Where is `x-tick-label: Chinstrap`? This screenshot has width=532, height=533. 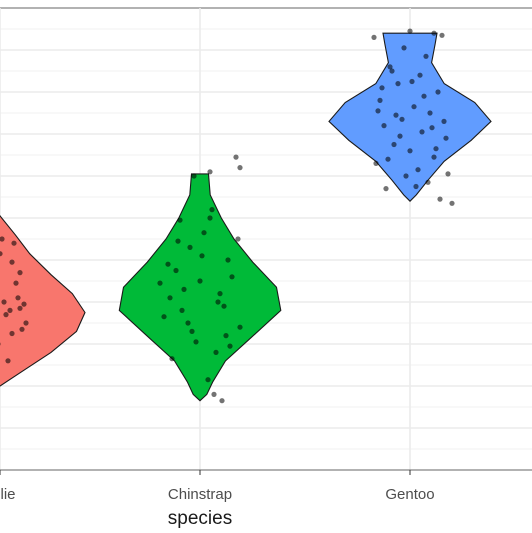
x-tick-label: Chinstrap is located at coordinates (200, 494).